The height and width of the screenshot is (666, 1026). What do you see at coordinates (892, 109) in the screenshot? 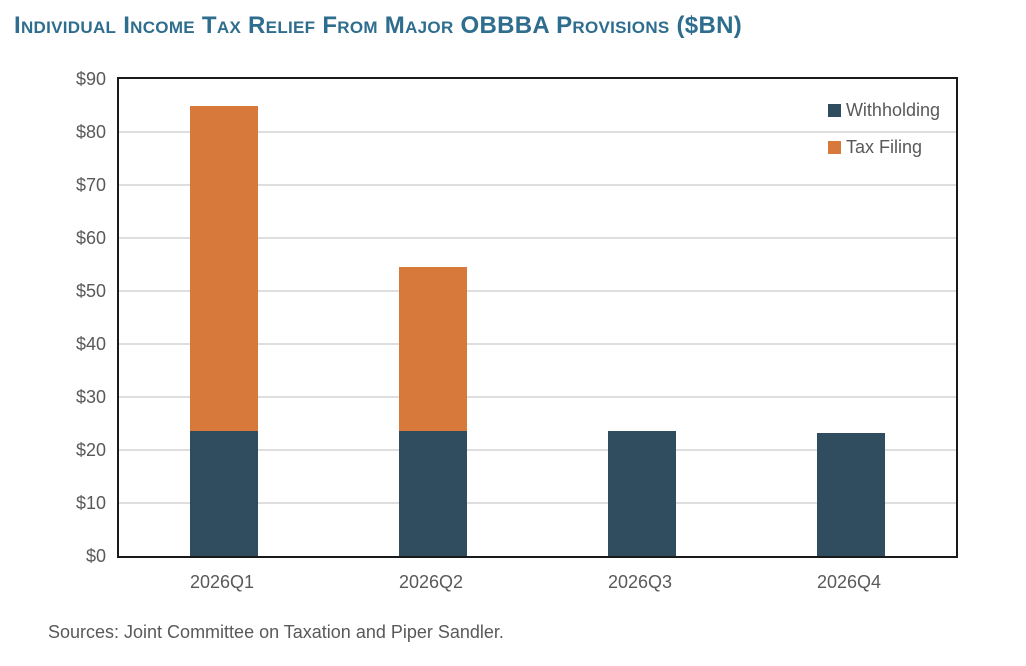
I see `legend-label-withholding: Withholding` at bounding box center [892, 109].